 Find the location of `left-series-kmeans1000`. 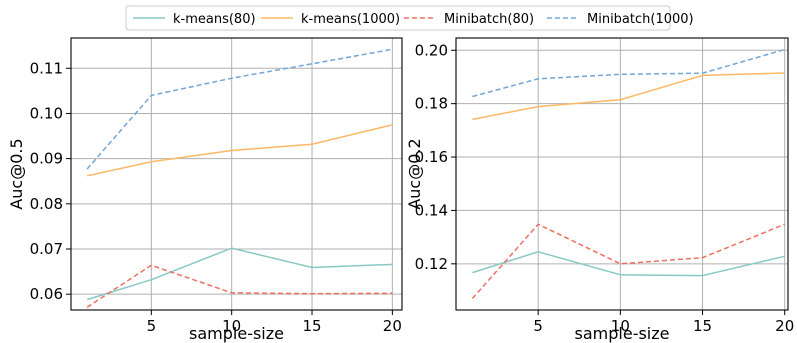

left-series-kmeans1000 is located at coordinates (239, 150).